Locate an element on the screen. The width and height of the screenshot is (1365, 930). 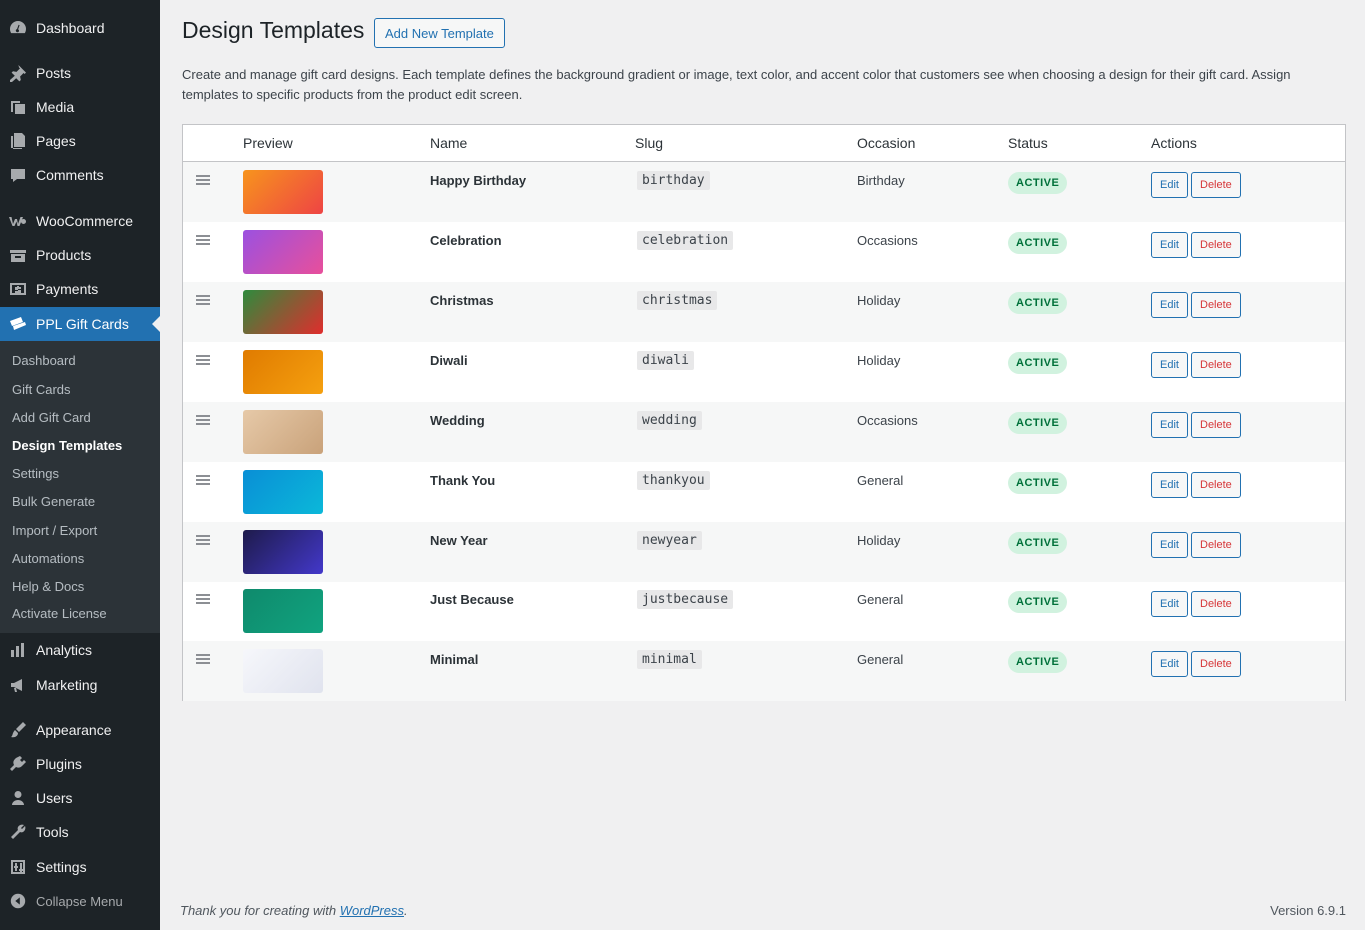
table-row: Minimal minimal General ACTIVE Edit Delete is located at coordinates (764, 671).